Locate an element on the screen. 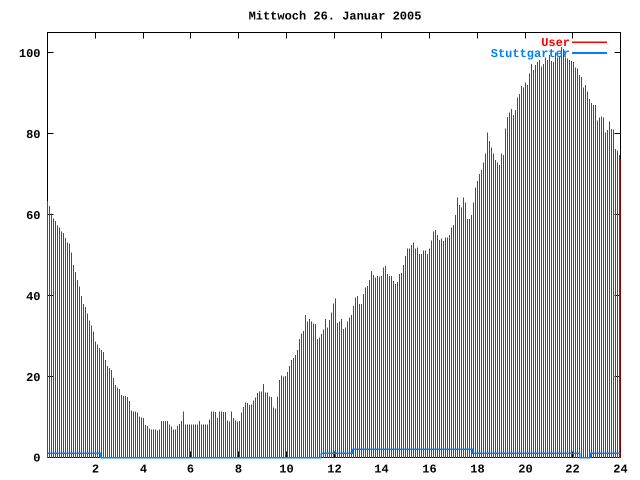  svg-text: 4 is located at coordinates (143, 469).